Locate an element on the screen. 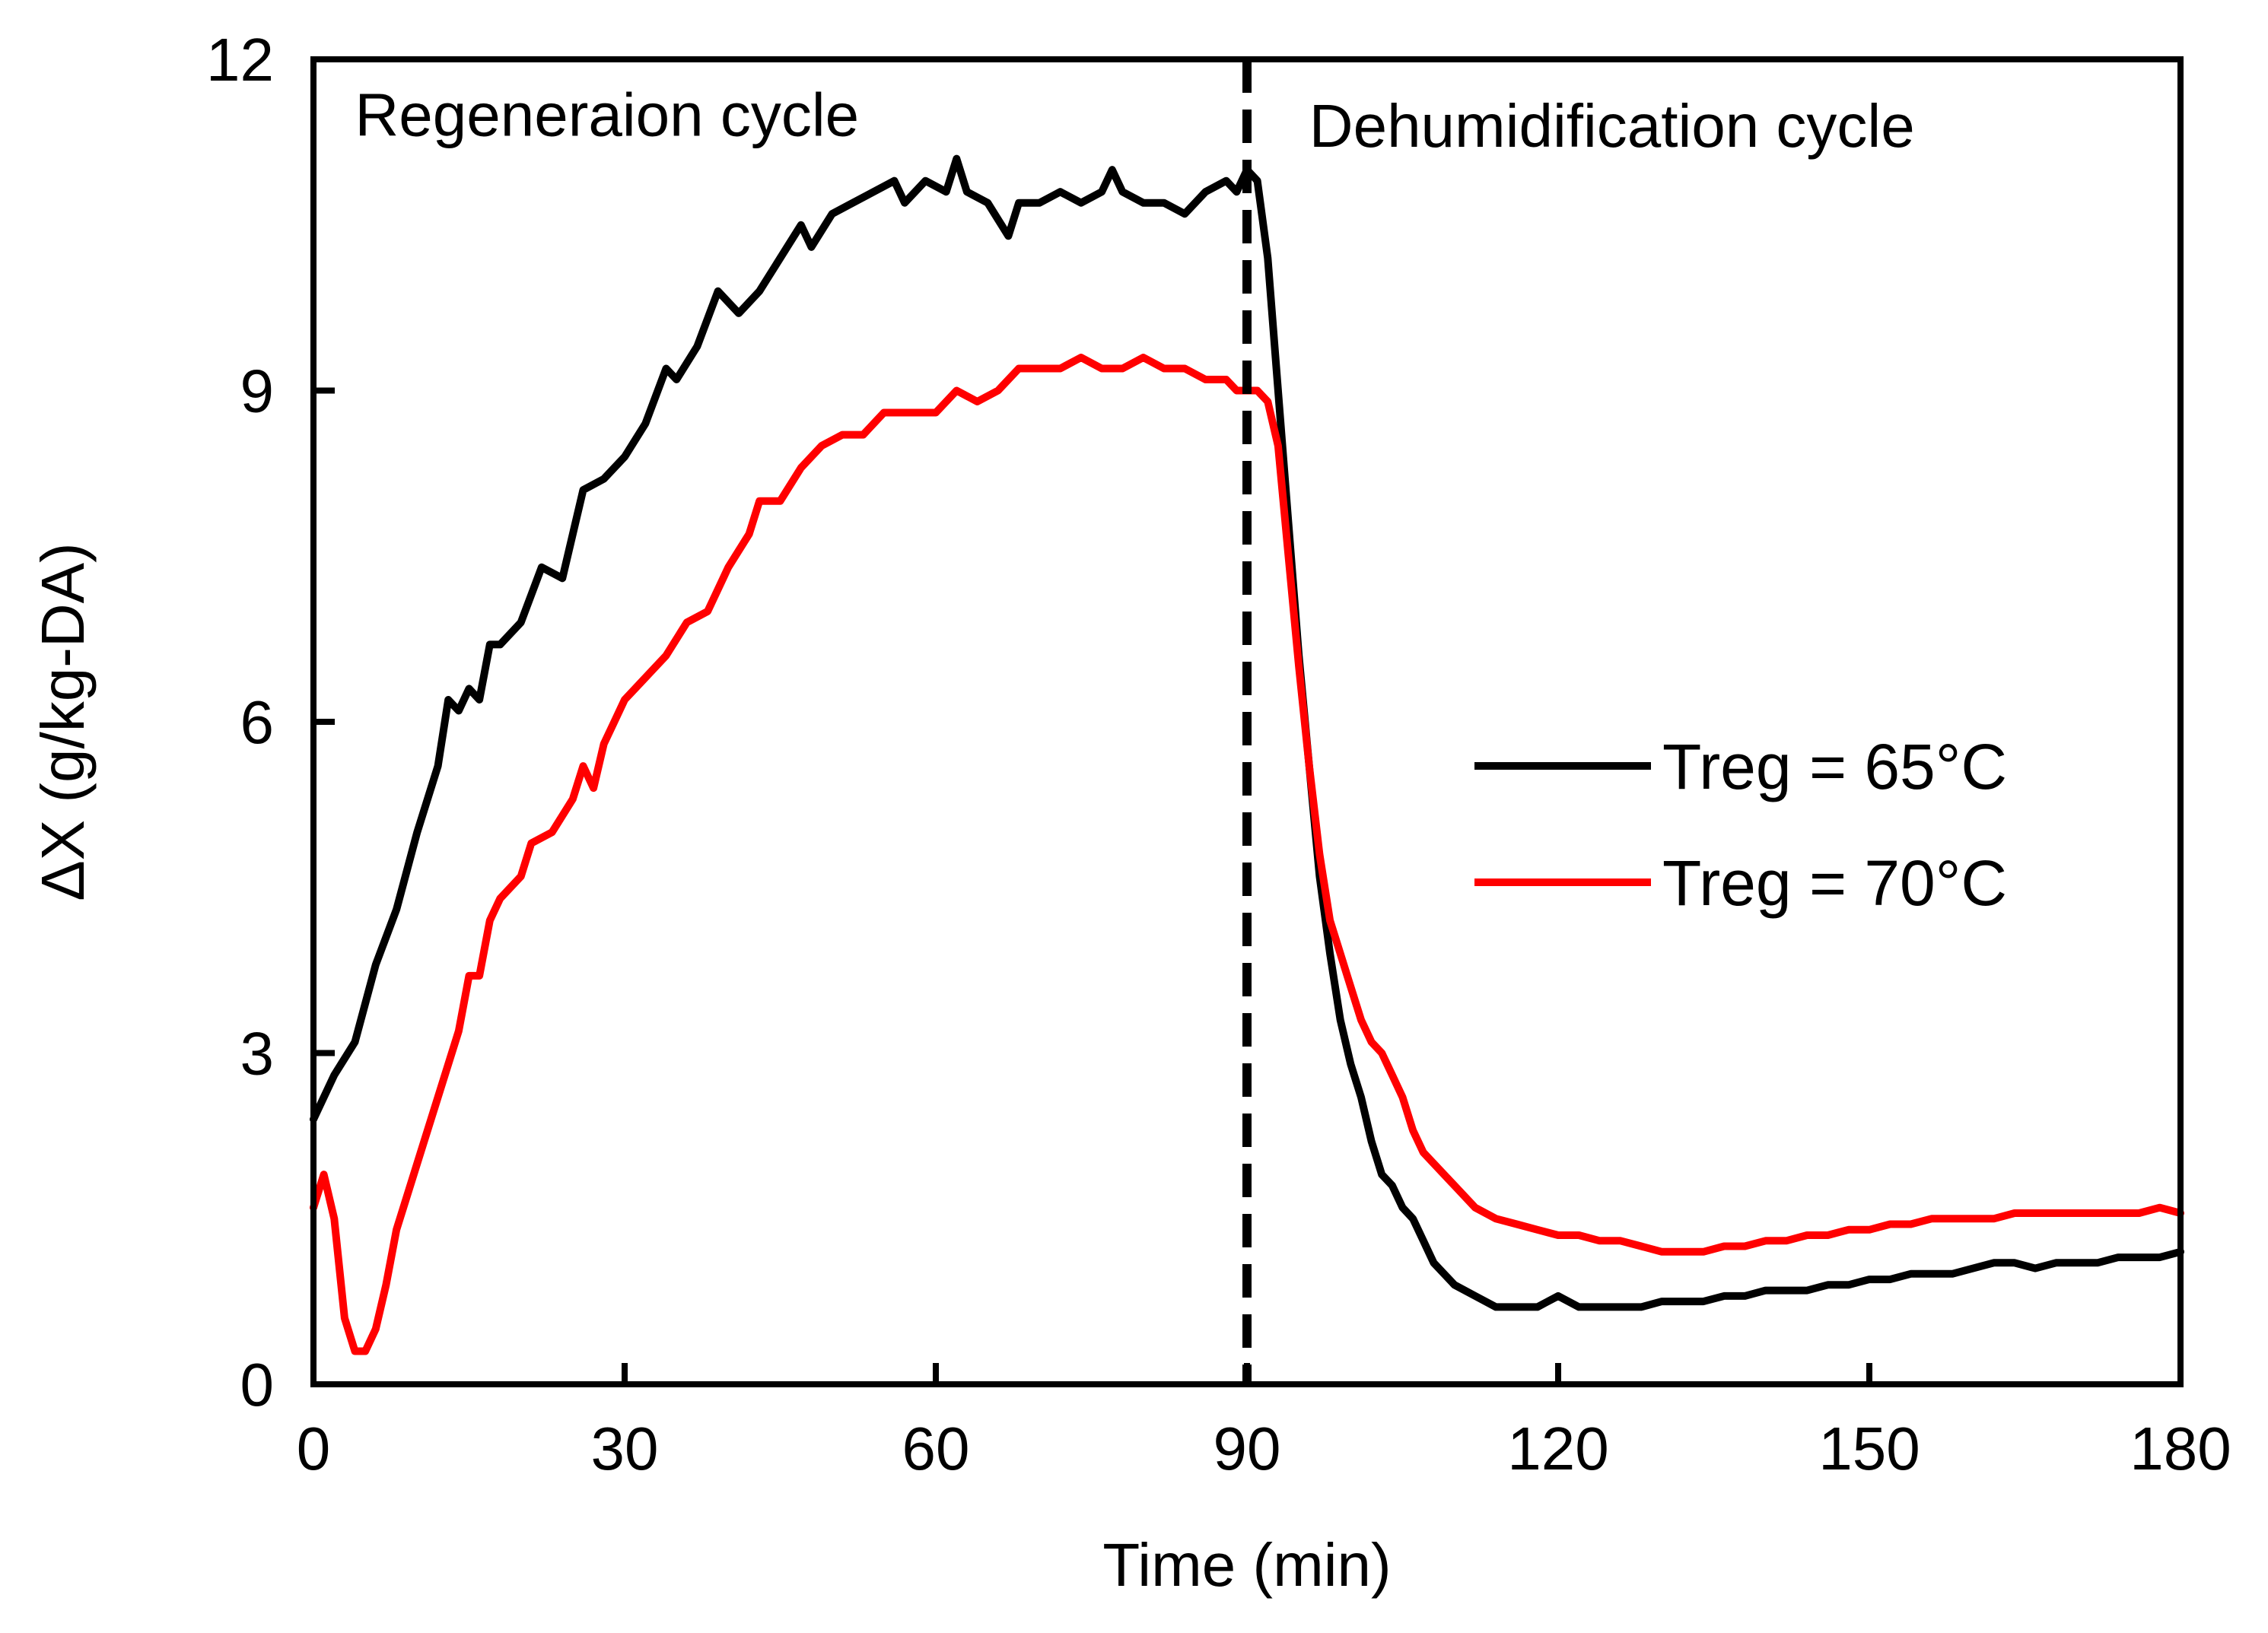 The image size is (2268, 1633). x-tick-label: 90 is located at coordinates (1247, 1448).